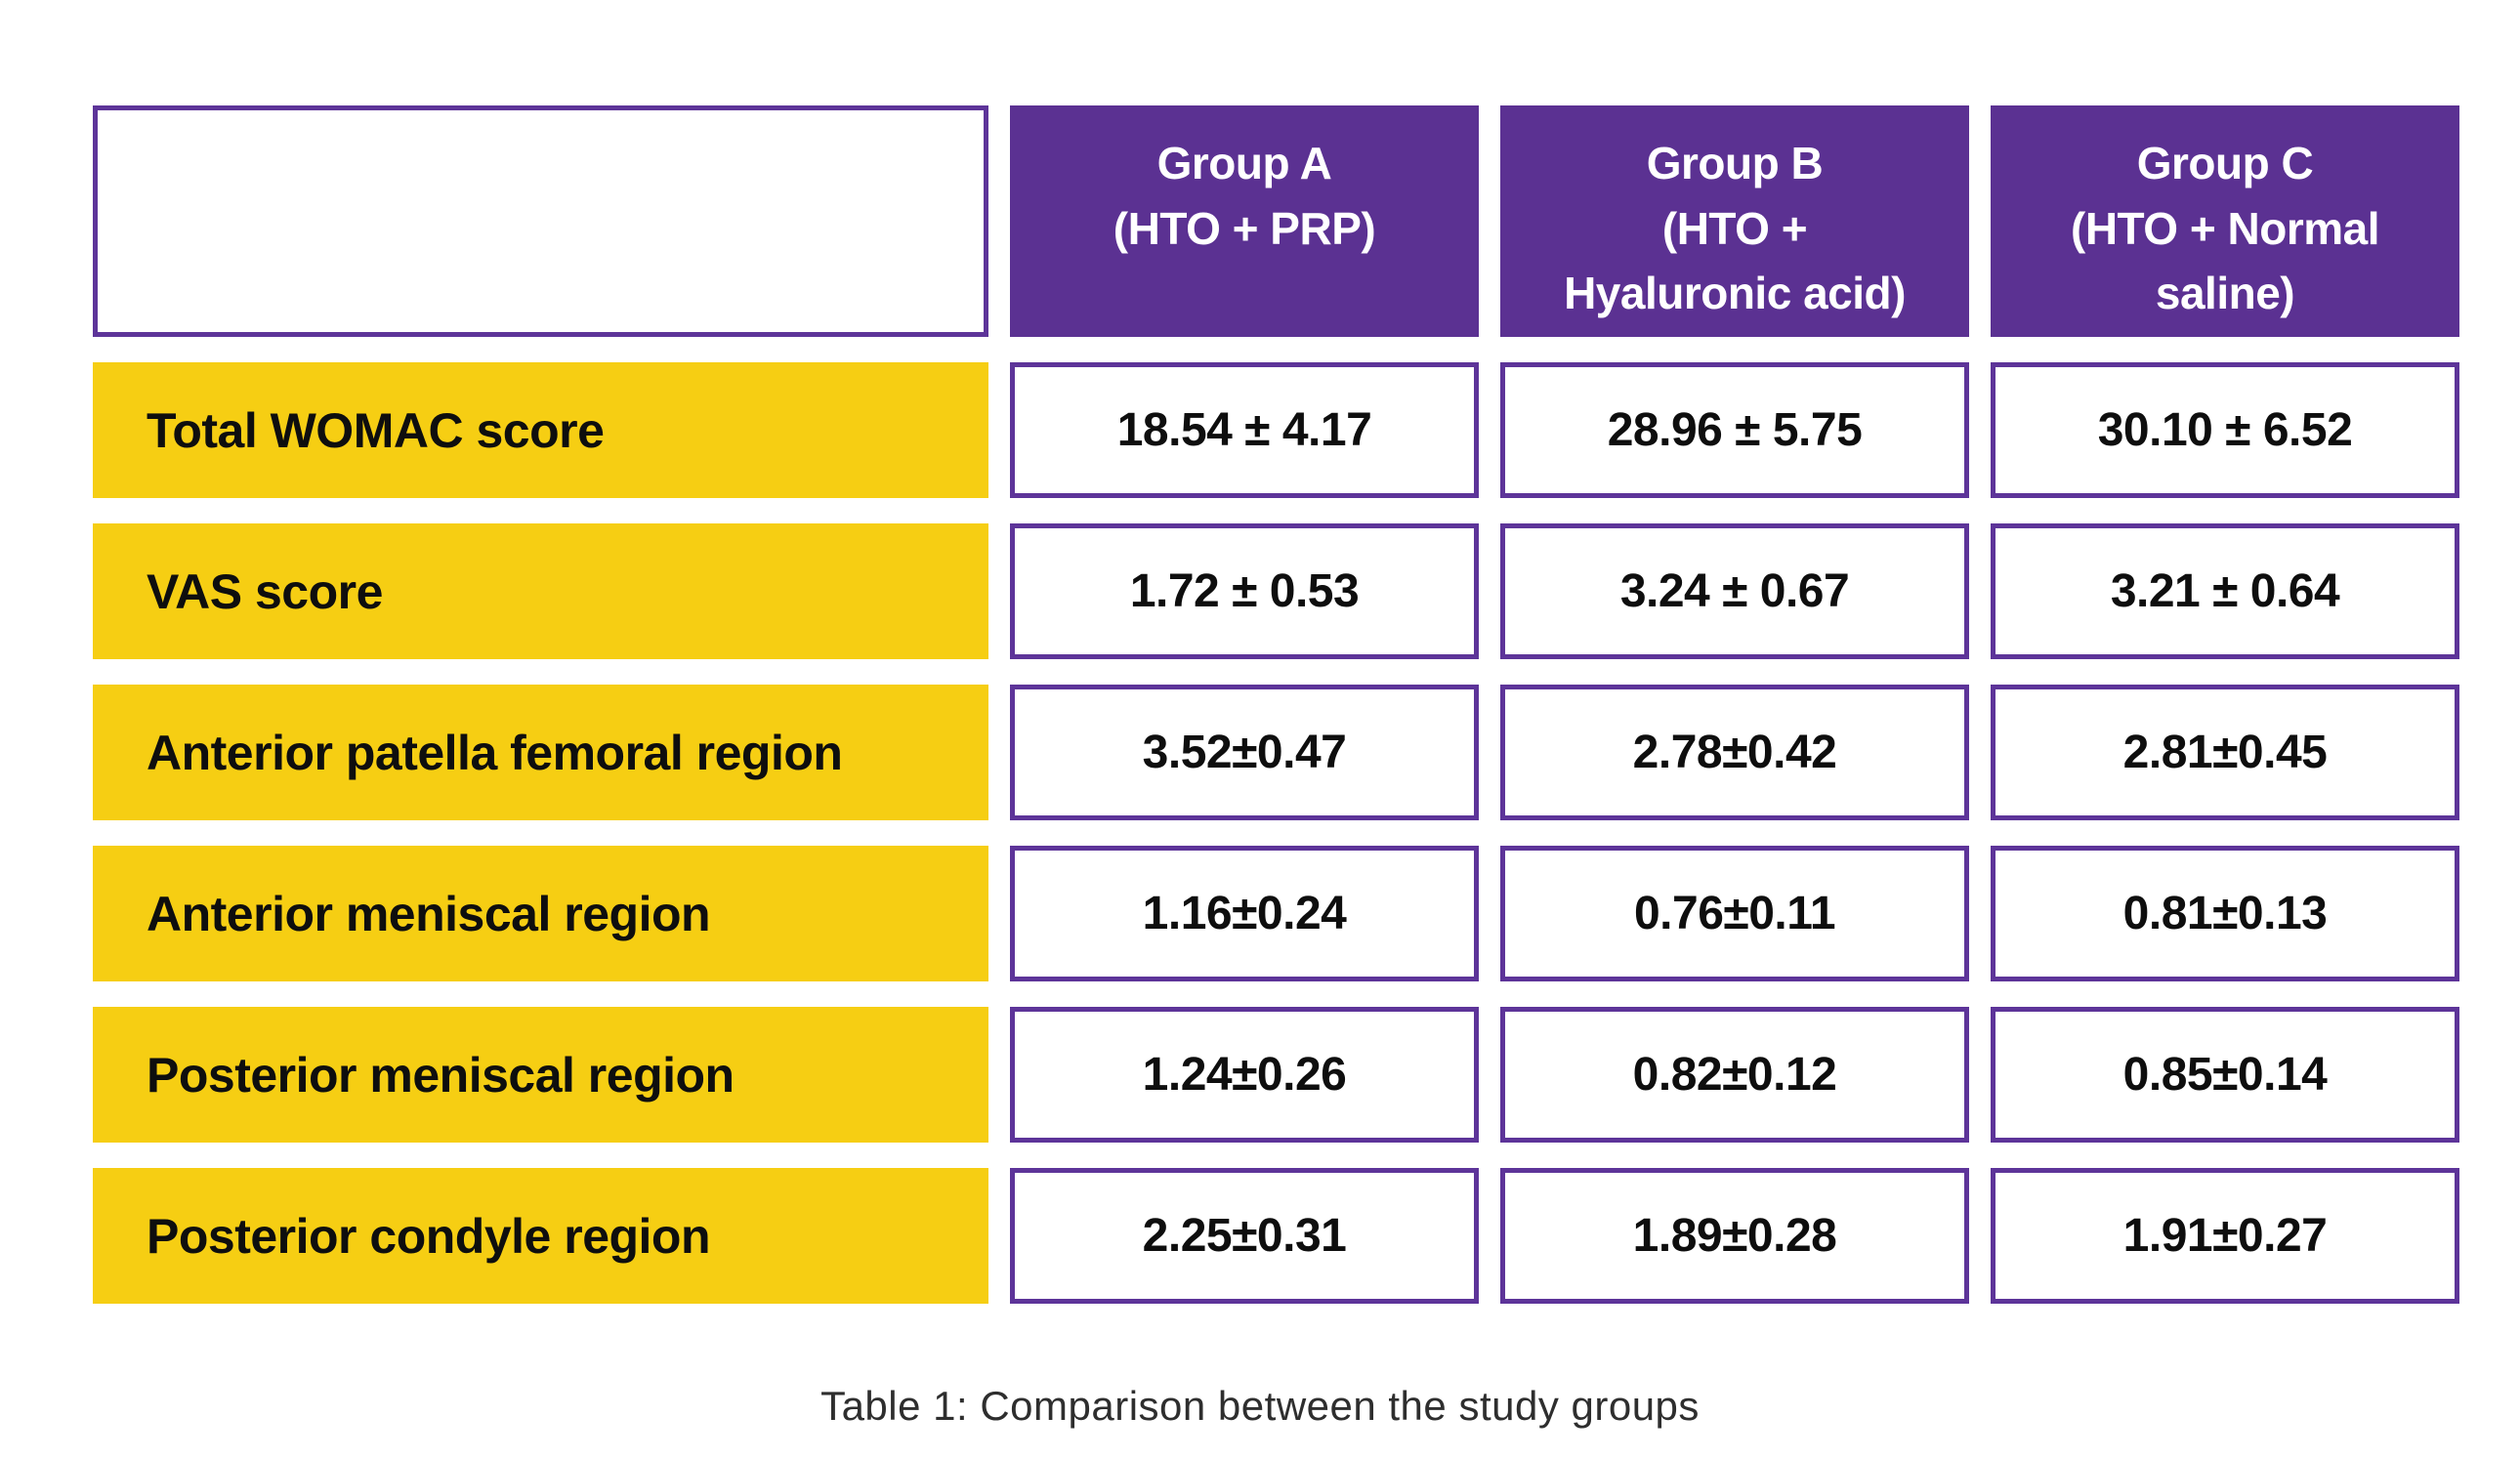 Image resolution: width=2520 pixels, height=1458 pixels. What do you see at coordinates (540, 1075) in the screenshot?
I see `row-label-posterior-meniscal: Posterior meniscal region` at bounding box center [540, 1075].